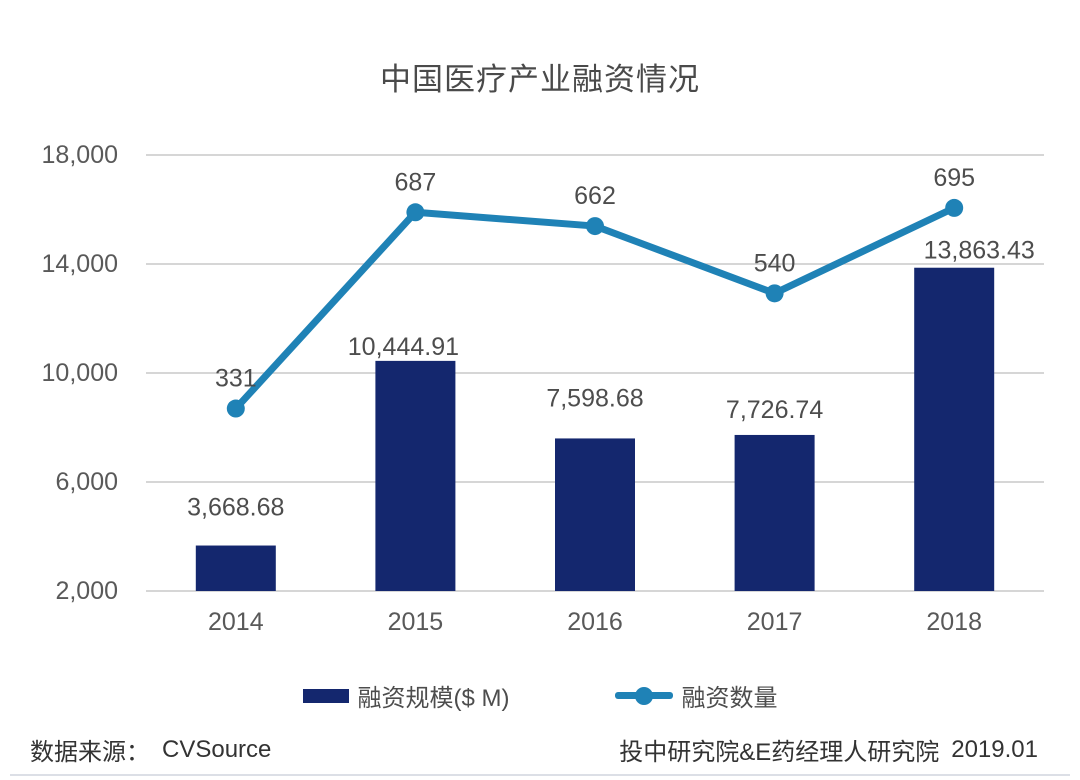  I want to click on attribution: 投中研究院&E药经理人研究院 2019.01, so click(828, 749).